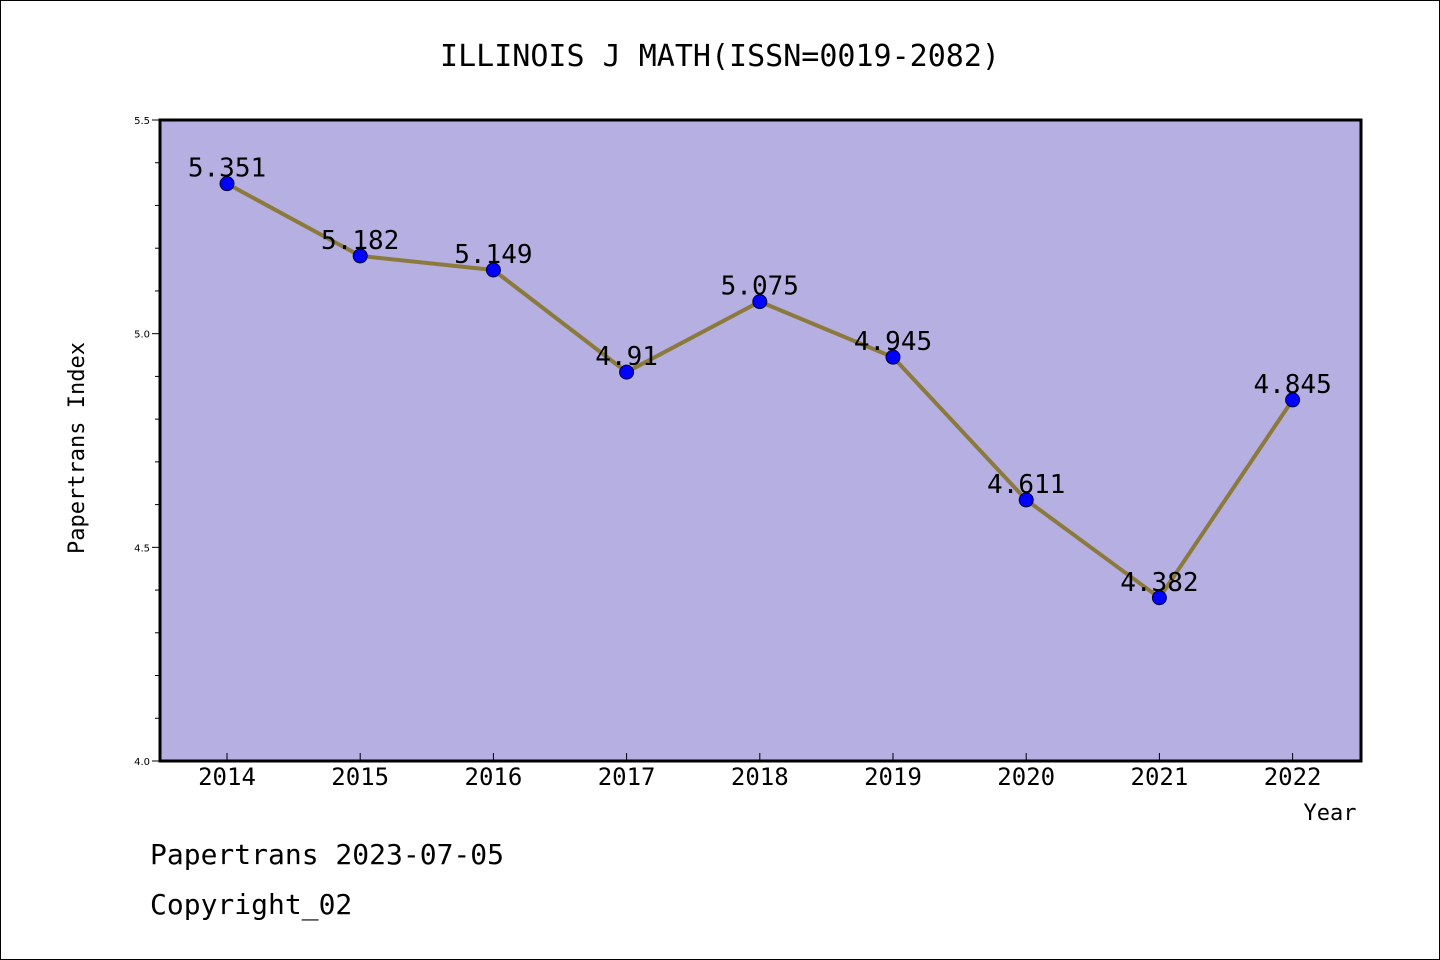  Describe the element at coordinates (360, 241) in the screenshot. I see `data-label: 5.182` at that location.